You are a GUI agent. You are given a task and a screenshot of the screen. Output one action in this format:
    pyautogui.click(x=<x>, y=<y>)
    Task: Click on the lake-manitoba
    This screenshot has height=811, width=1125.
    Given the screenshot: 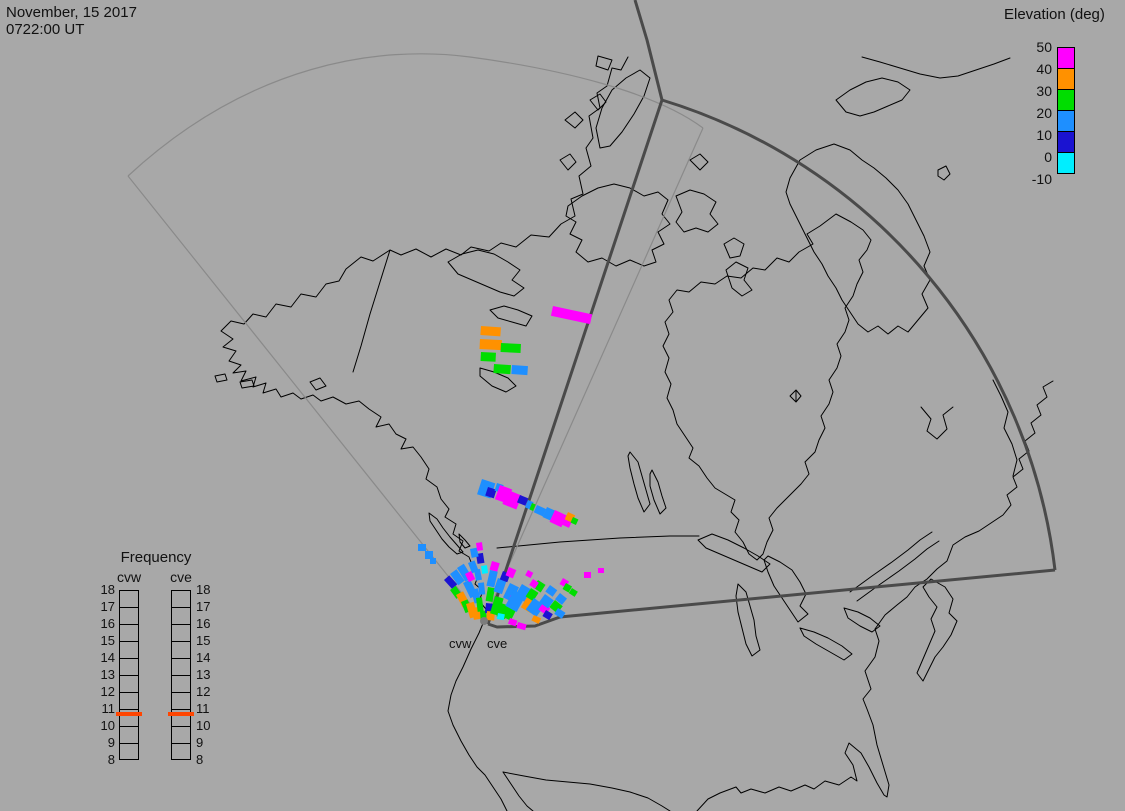 What is the action you would take?
    pyautogui.click(x=658, y=492)
    